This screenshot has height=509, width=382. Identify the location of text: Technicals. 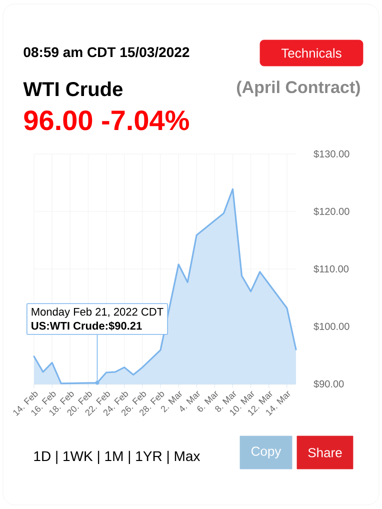
(311, 53).